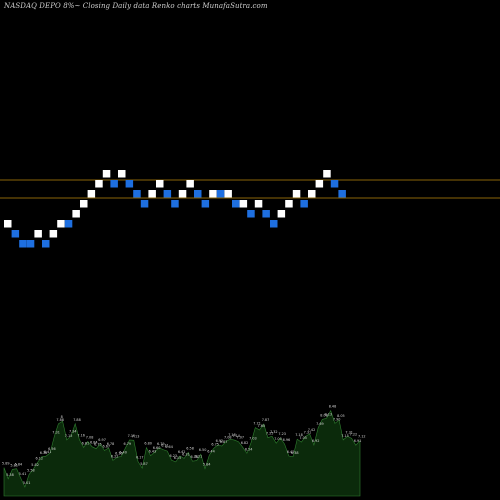 The height and width of the screenshot is (500, 500). What do you see at coordinates (169, 447) in the screenshot?
I see `volume-label: 6.64` at bounding box center [169, 447].